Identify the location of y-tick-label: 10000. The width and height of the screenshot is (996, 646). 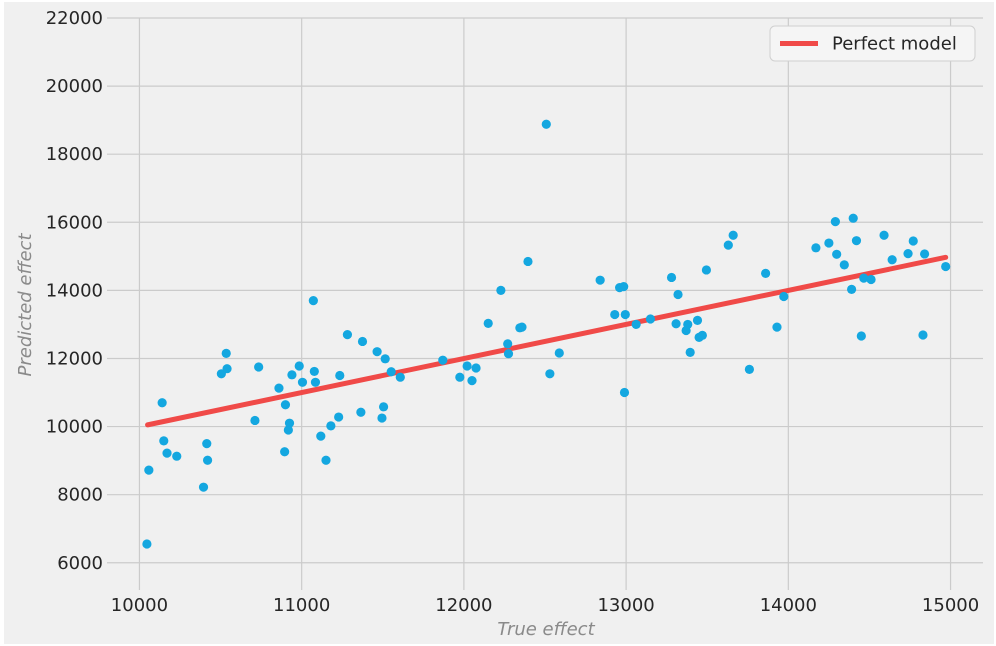
(74, 427).